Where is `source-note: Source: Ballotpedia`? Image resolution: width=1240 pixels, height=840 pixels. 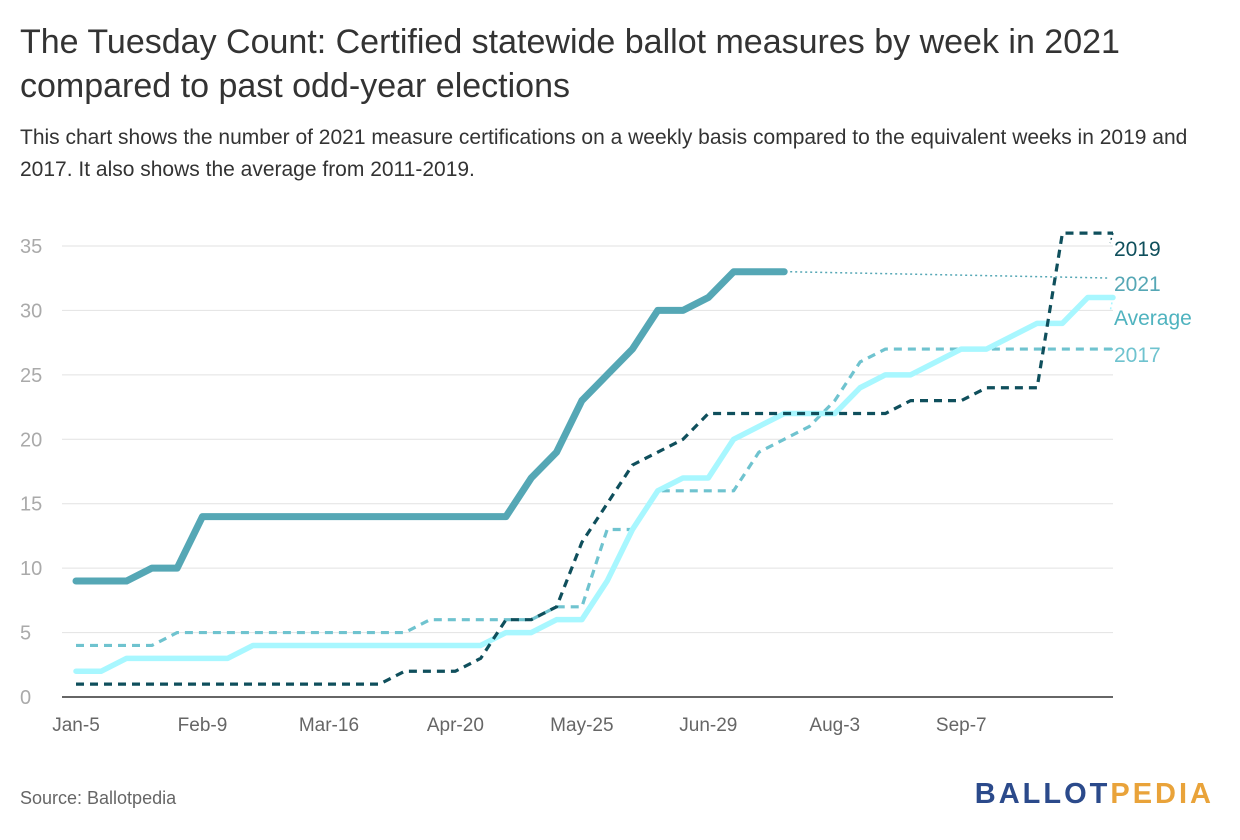 source-note: Source: Ballotpedia is located at coordinates (98, 798).